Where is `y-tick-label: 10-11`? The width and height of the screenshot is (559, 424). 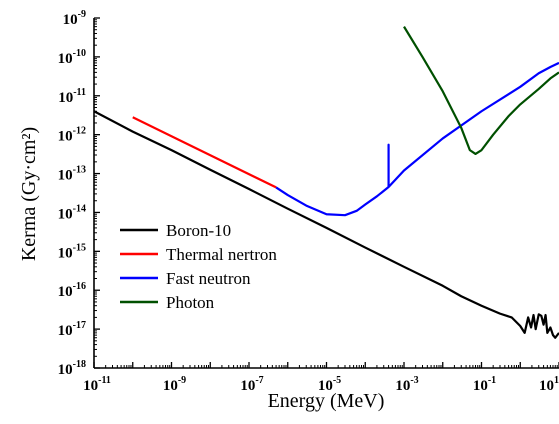 y-tick-label: 10-11 is located at coordinates (72, 96).